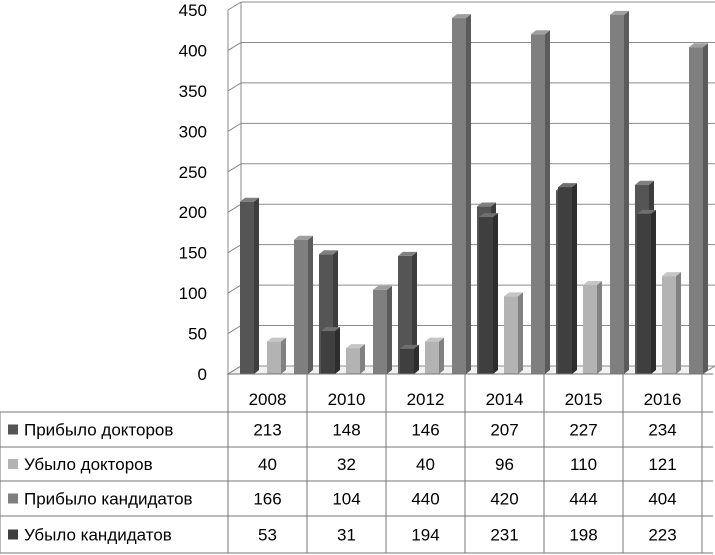  I want to click on y-tick-label: 250, so click(193, 172).